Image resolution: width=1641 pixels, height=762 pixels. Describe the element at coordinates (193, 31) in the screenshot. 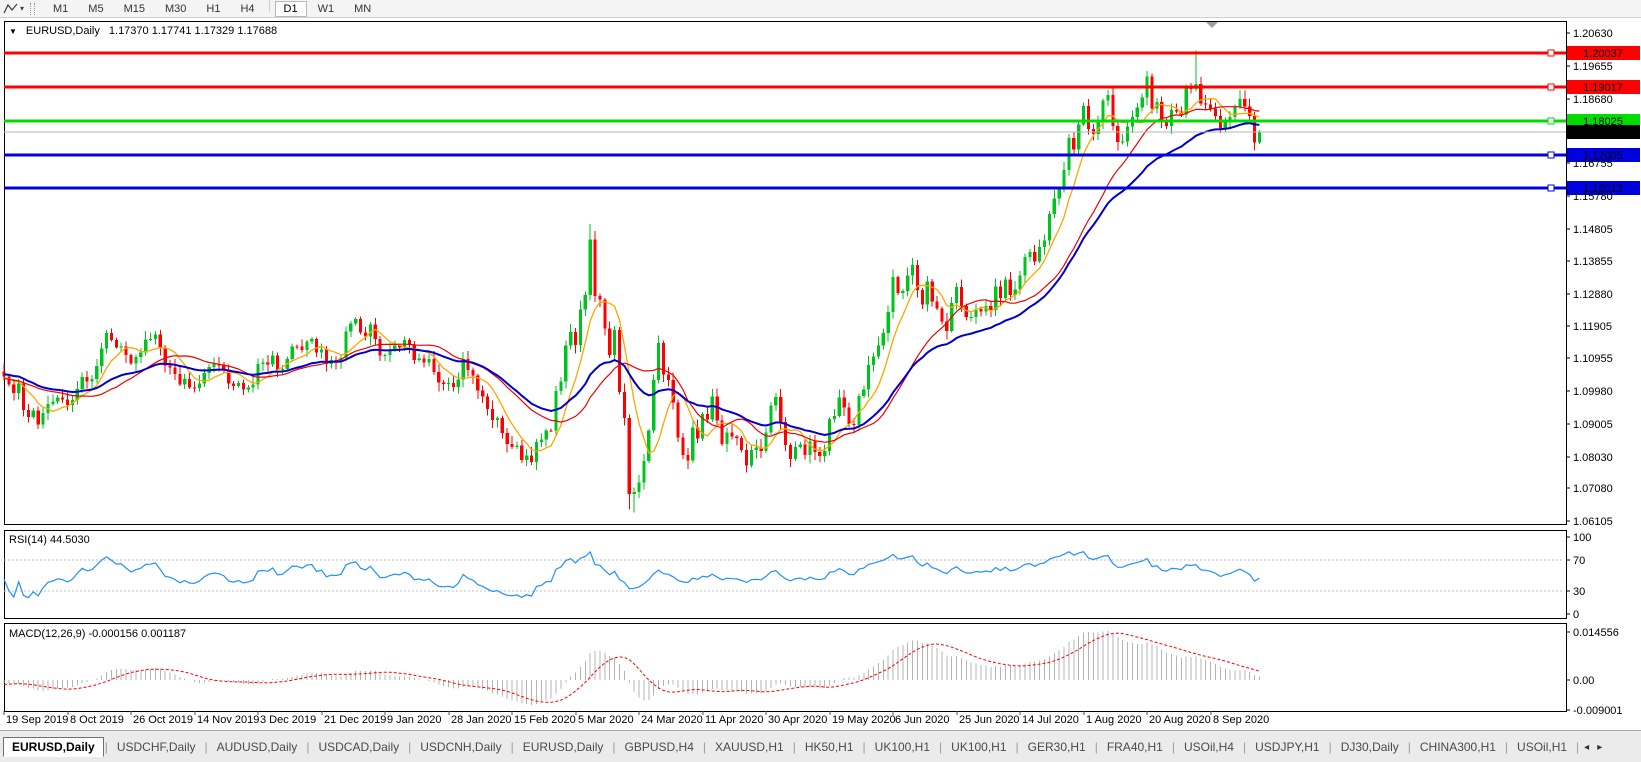

I see `chart-ohlc-readout: 1.17370 1.17741 1.17329 1.17688` at that location.